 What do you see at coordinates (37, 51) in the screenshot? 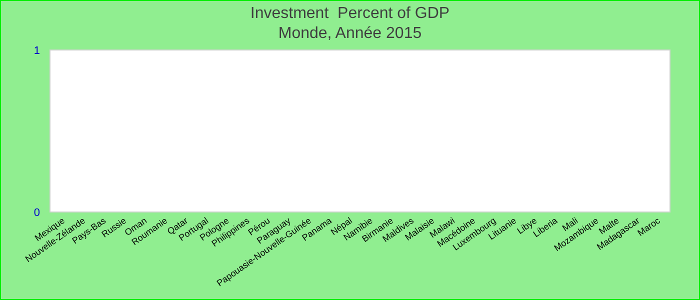
I see `y-tick-label: 1` at bounding box center [37, 51].